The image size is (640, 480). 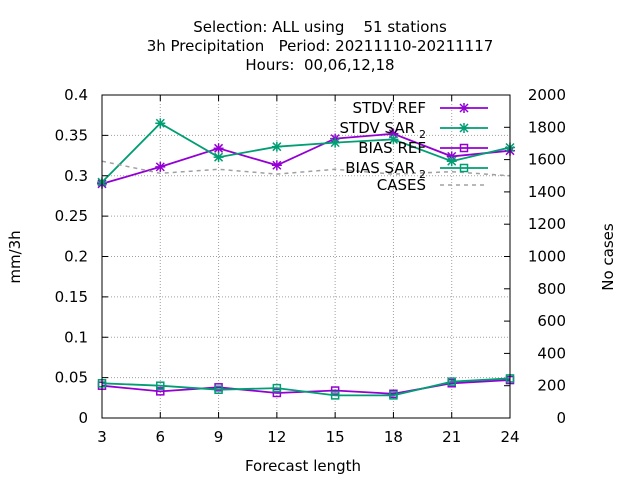 I want to click on x-tick-label: 15, so click(x=335, y=437).